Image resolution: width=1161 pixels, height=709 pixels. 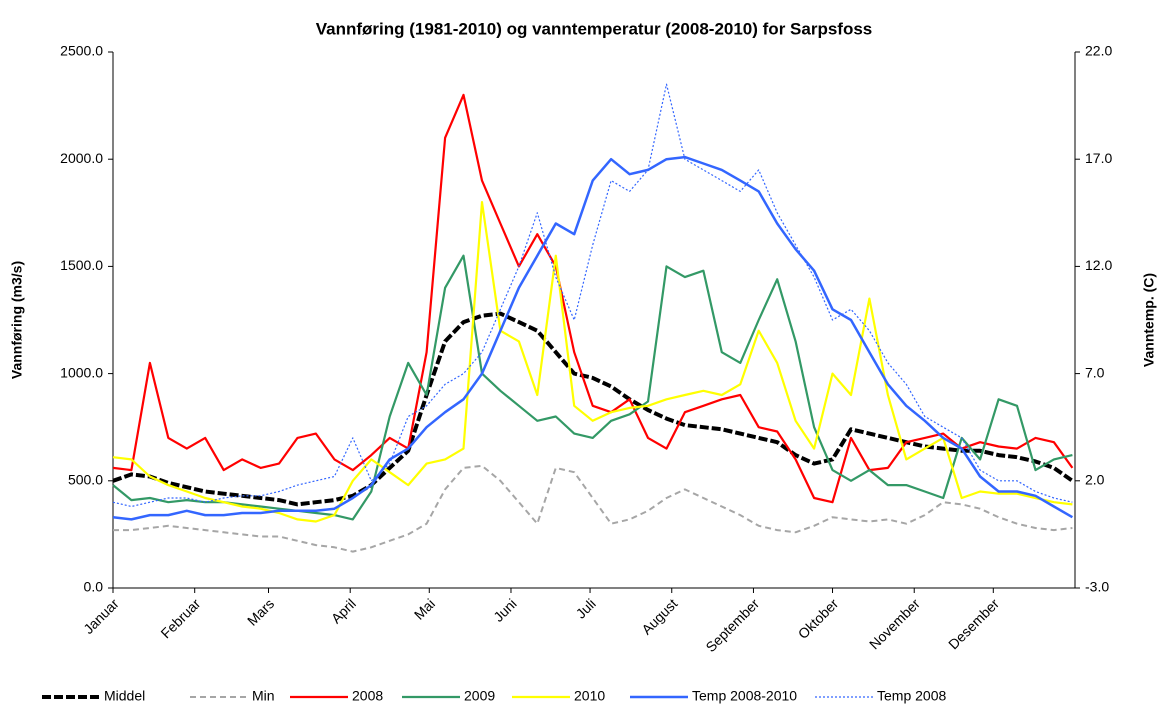 What do you see at coordinates (81, 158) in the screenshot?
I see `y-tick-label: 2000.0` at bounding box center [81, 158].